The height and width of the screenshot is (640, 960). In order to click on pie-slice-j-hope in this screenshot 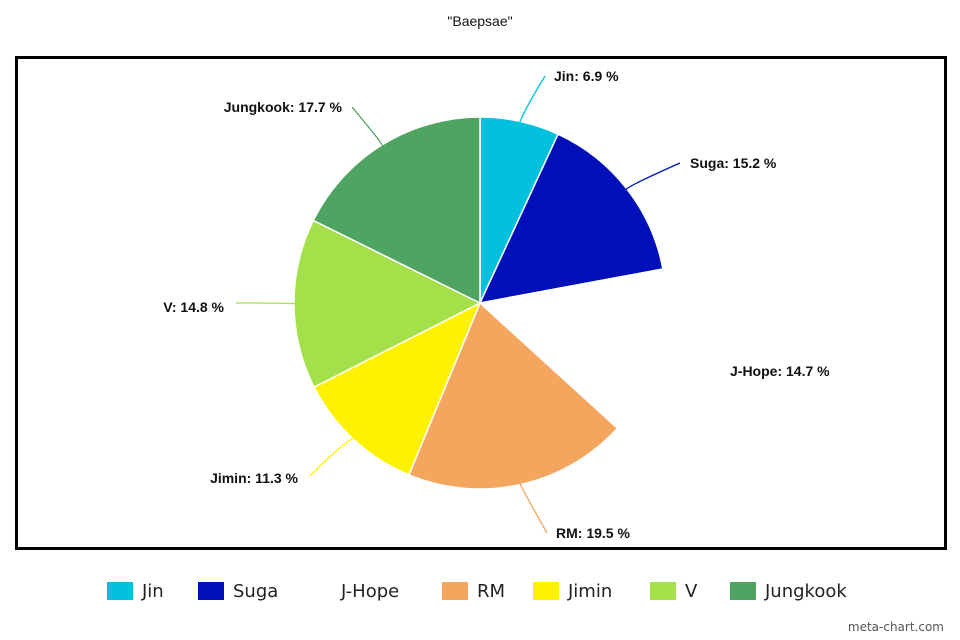, I will do `click(572, 349)`.